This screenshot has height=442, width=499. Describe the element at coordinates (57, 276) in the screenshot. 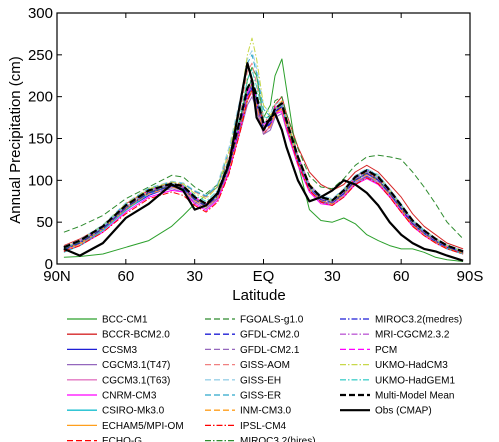

I see `x-tick-label: 90N` at that location.